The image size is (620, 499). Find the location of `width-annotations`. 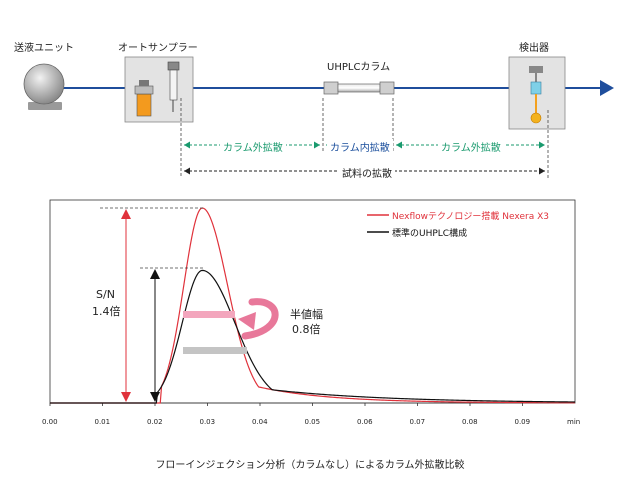

width-annotations is located at coordinates (231, 326).